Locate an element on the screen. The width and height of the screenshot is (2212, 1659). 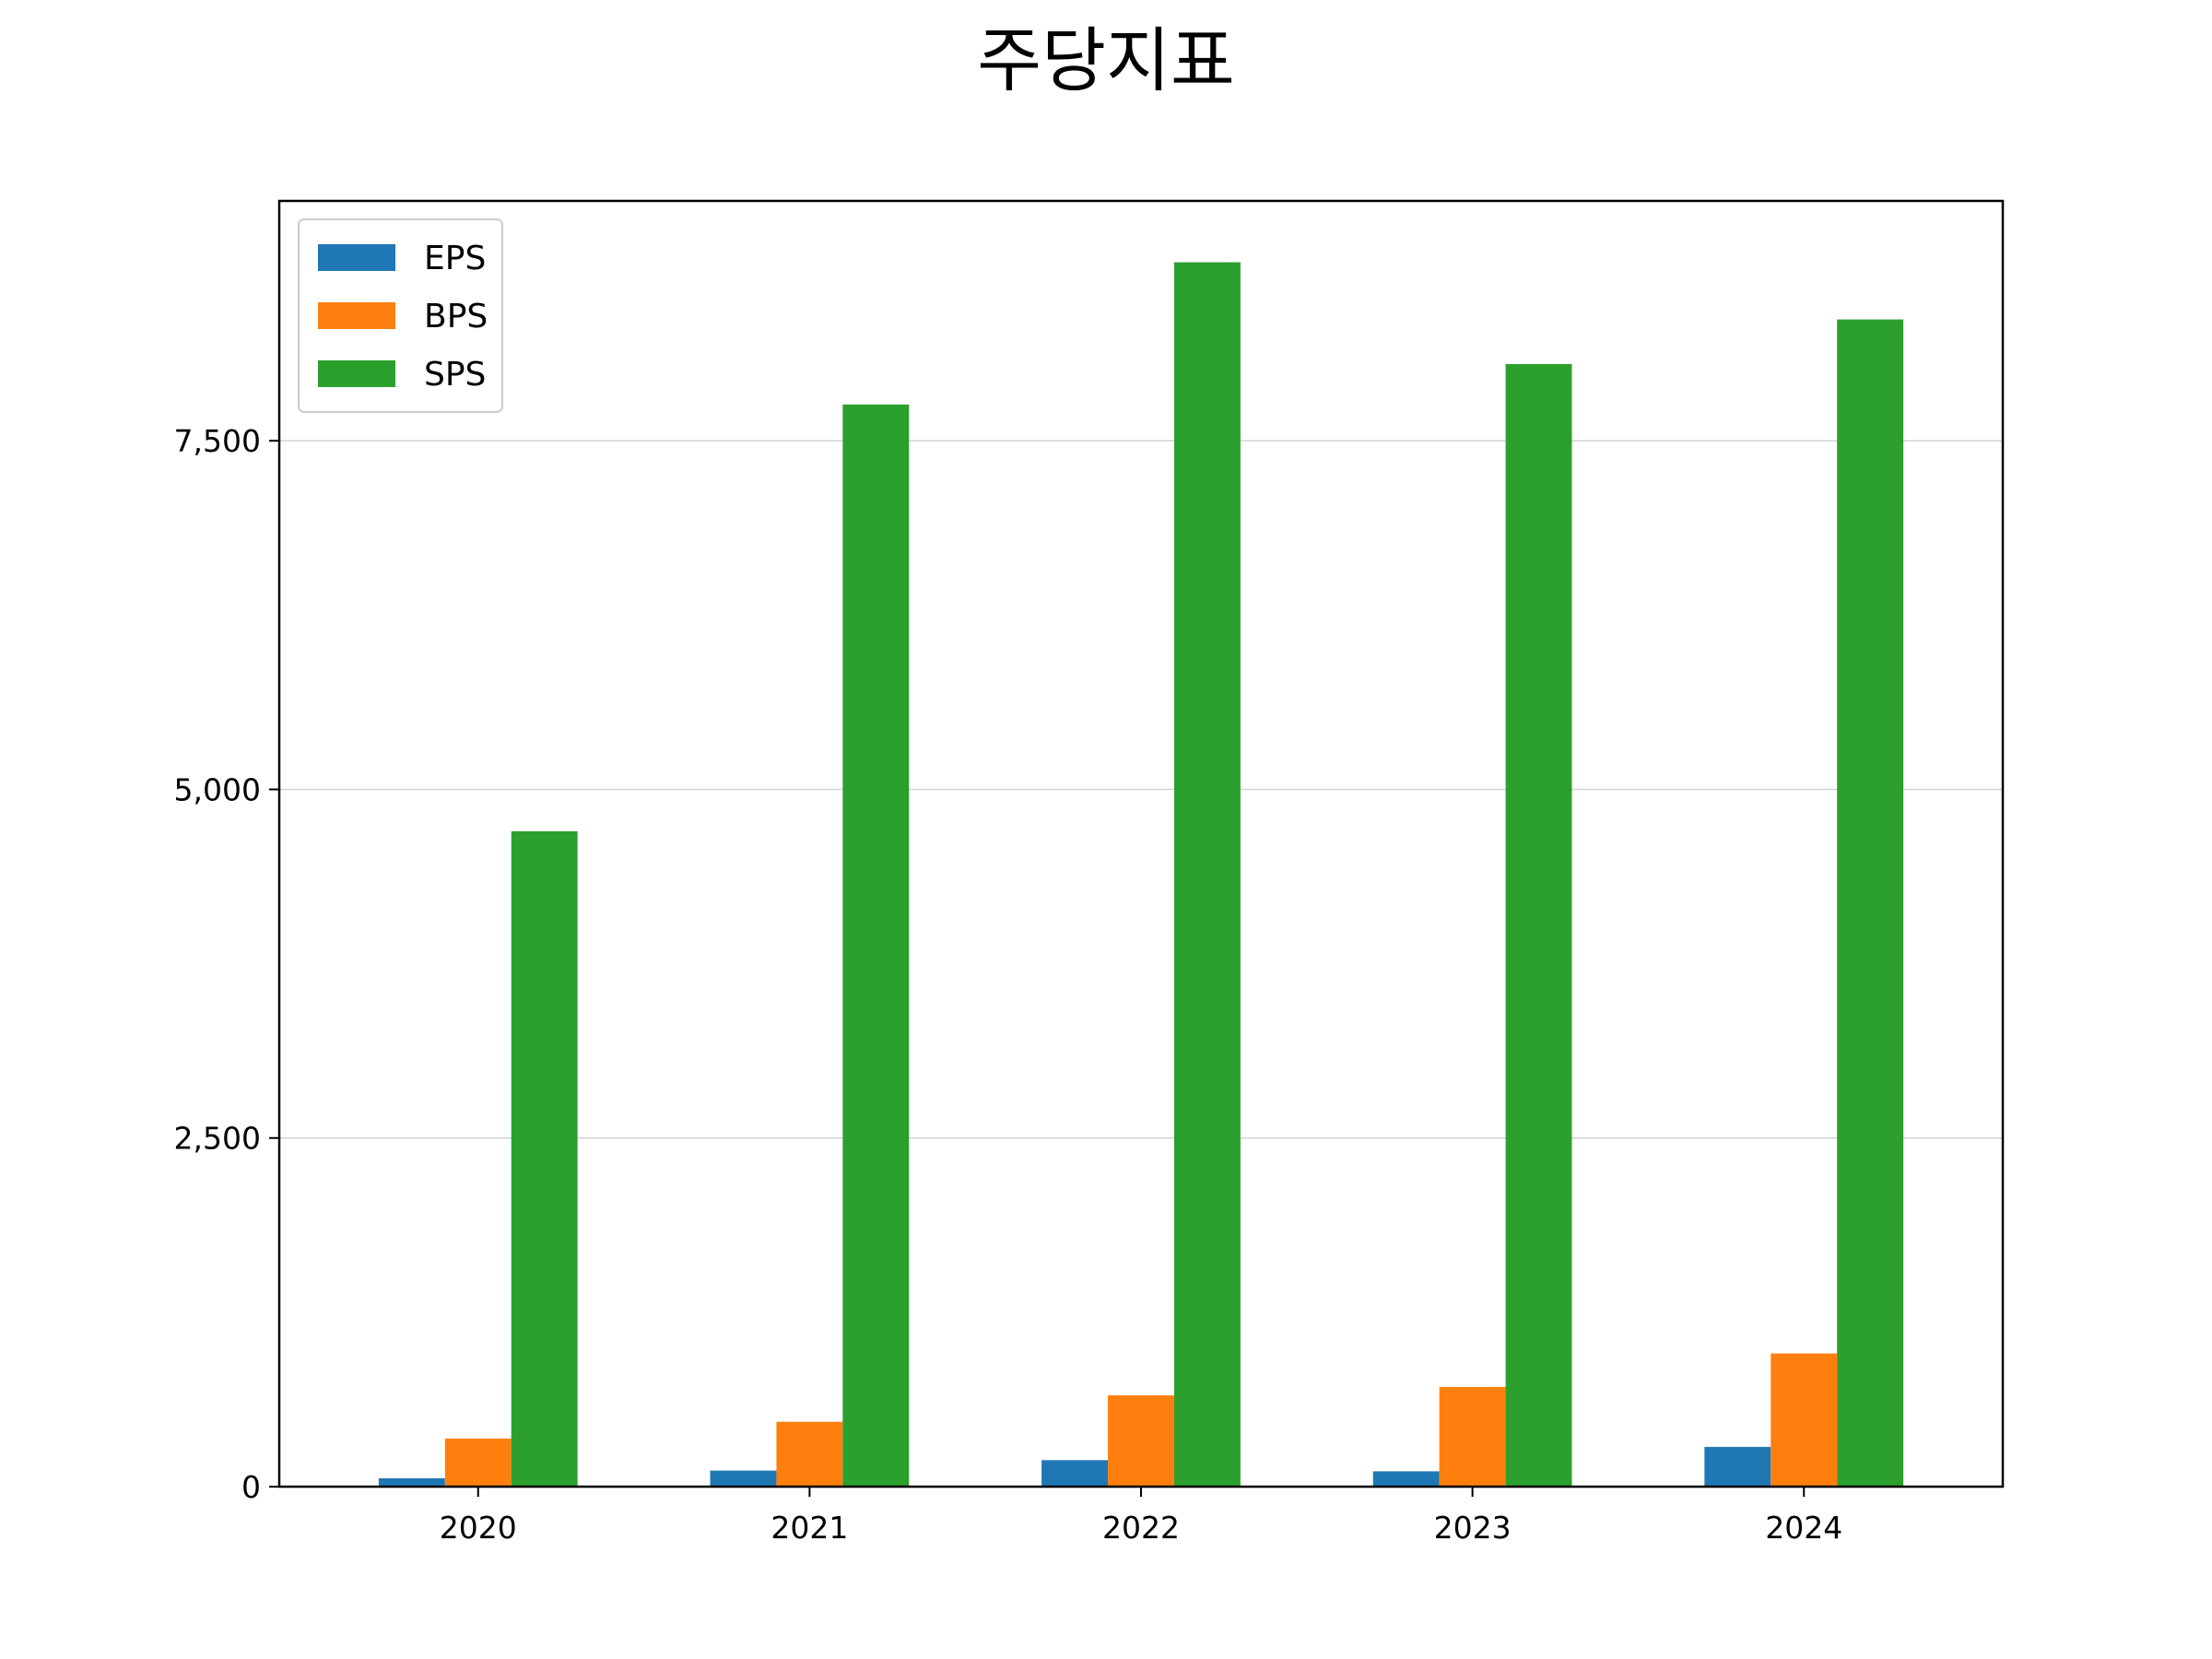
y-tick-label-1: 2,500 is located at coordinates (217, 1139).